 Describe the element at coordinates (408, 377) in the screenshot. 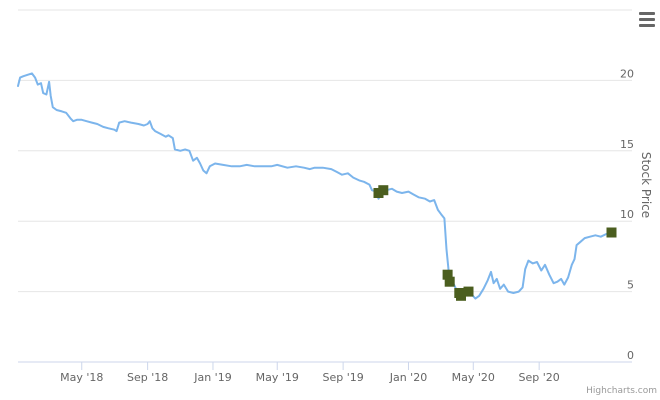

I see `x-tick-label: Jan '20` at that location.